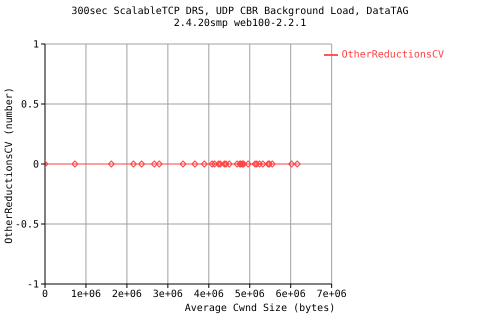  I want to click on x-tick-label: 2e+06, so click(127, 294).